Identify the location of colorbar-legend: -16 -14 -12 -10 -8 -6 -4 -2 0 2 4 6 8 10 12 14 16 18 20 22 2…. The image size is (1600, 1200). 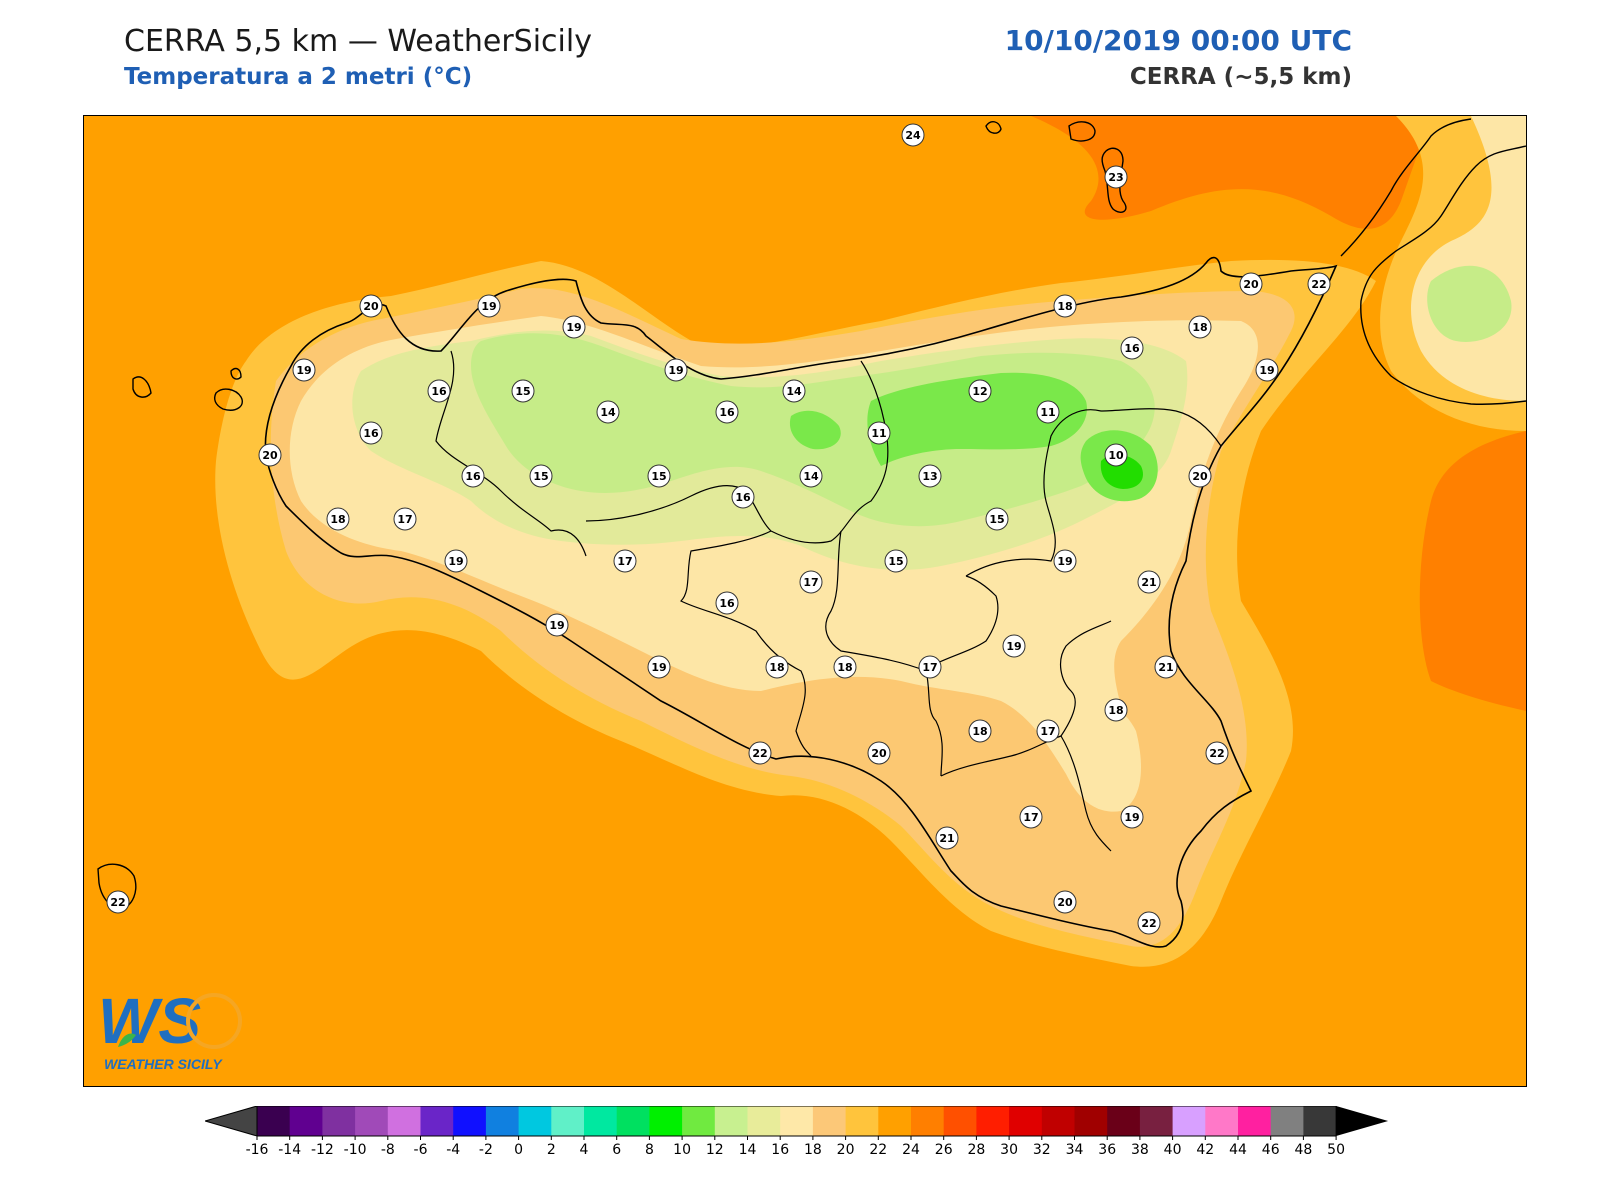
(801, 1135).